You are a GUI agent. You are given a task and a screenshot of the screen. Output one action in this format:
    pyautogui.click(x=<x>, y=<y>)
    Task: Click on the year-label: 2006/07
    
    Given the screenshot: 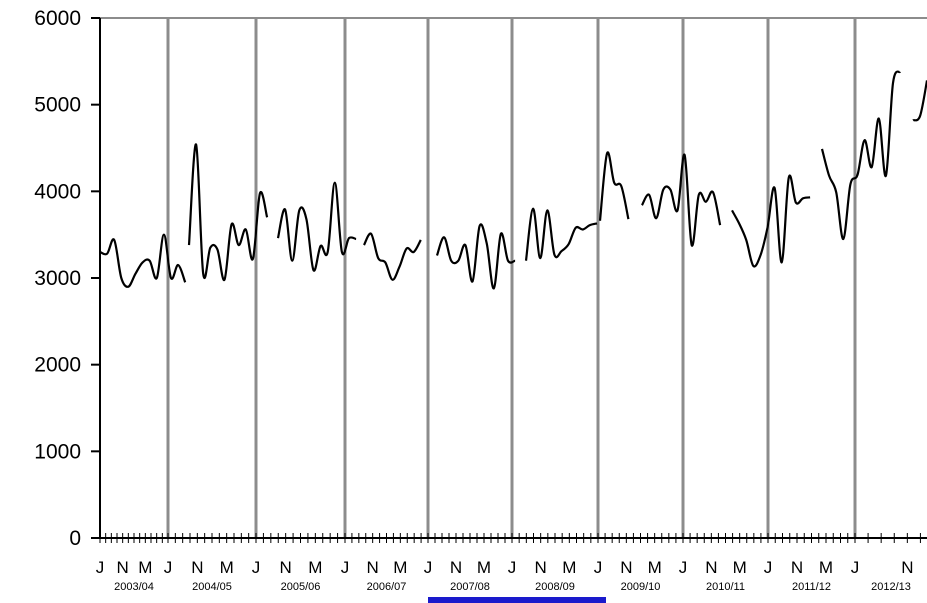 What is the action you would take?
    pyautogui.click(x=387, y=587)
    